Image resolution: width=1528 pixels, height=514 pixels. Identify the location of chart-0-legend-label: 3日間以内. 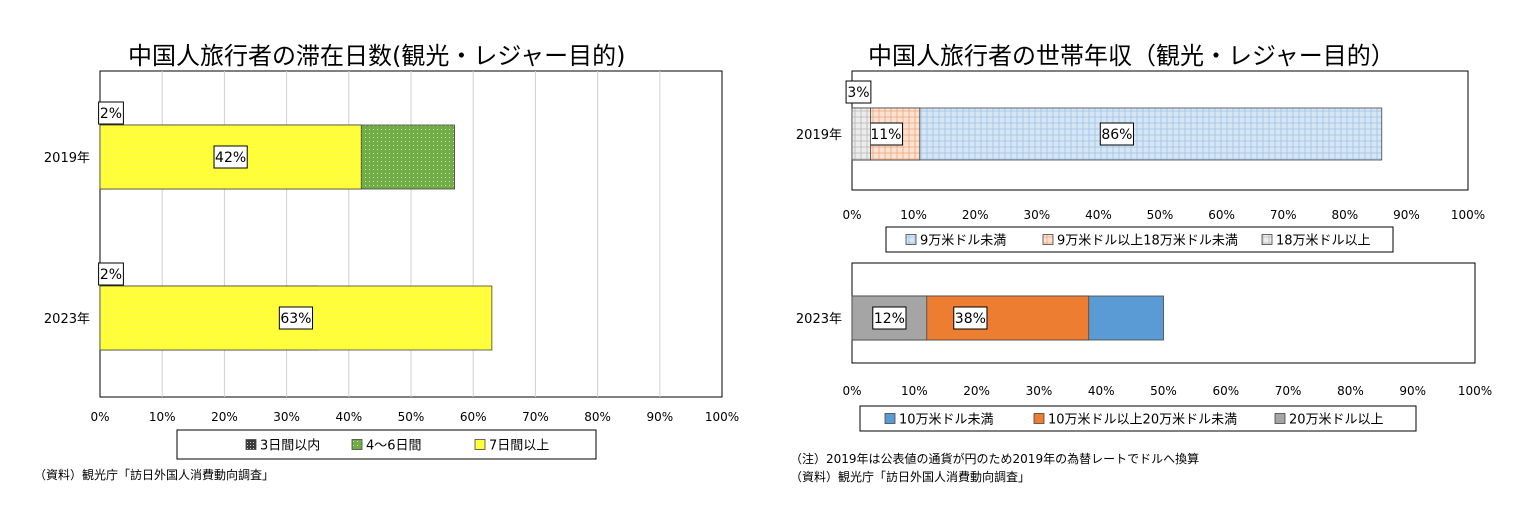
(290, 446).